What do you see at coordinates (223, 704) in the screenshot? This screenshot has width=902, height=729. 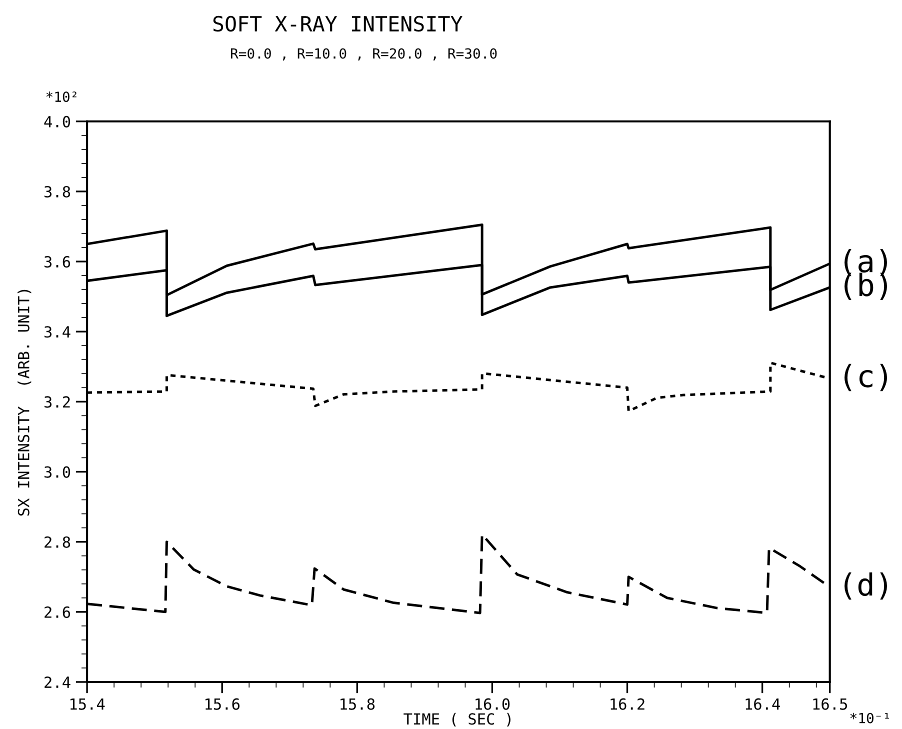 I see `x-tick-label: 15.6` at bounding box center [223, 704].